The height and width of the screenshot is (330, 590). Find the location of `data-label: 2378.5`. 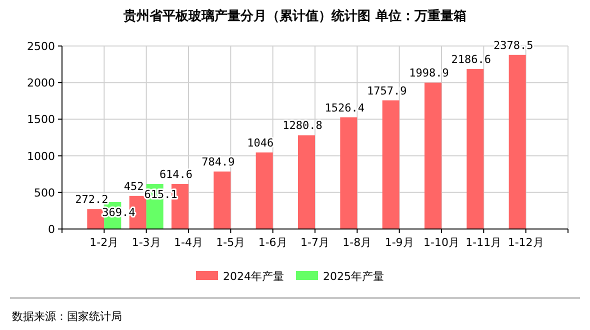

data-label: 2378.5 is located at coordinates (513, 45).